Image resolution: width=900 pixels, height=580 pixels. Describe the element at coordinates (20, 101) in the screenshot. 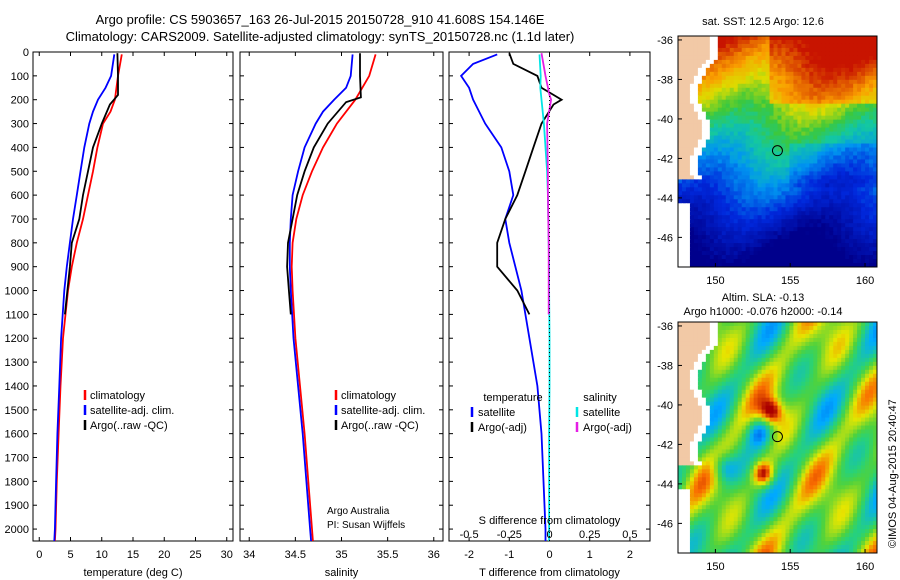

I see `depth-tick-label: 200` at that location.